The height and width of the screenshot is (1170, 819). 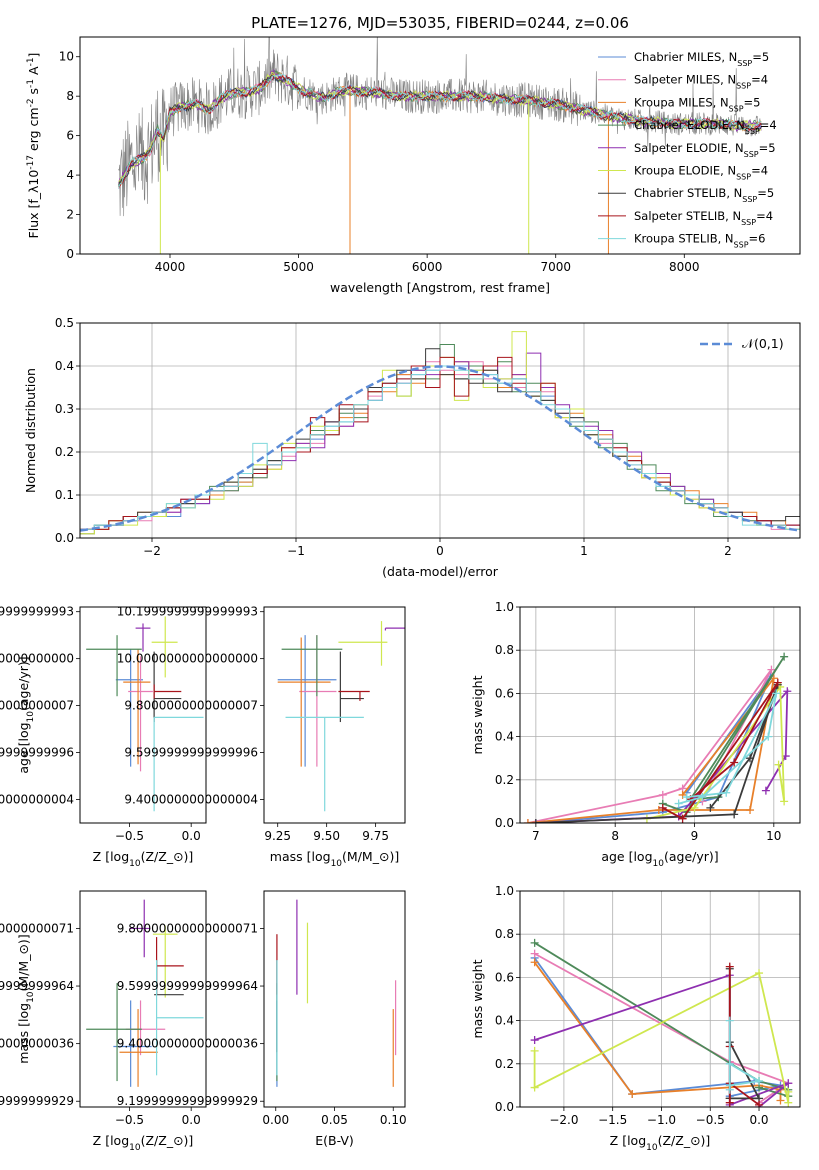 What do you see at coordinates (70, 254) in the screenshot?
I see `y-tick-label: 0` at bounding box center [70, 254].